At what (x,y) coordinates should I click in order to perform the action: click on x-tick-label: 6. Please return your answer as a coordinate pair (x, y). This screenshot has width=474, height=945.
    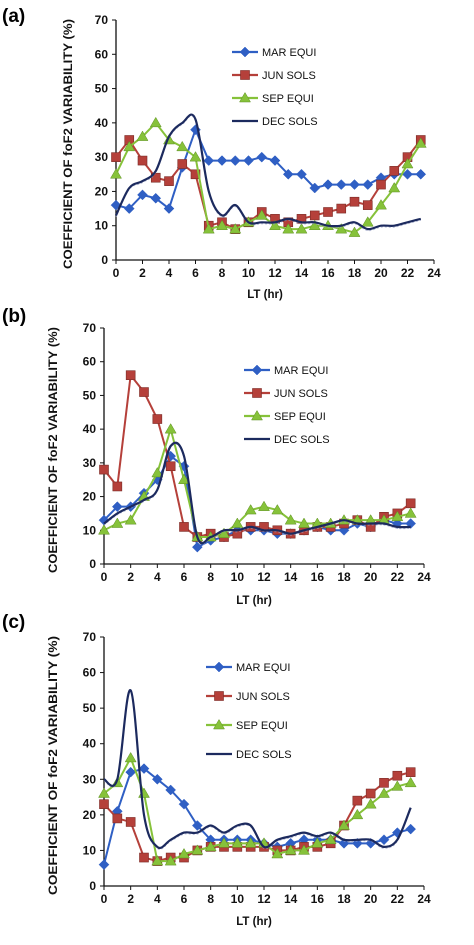
    Looking at the image, I should click on (184, 899).